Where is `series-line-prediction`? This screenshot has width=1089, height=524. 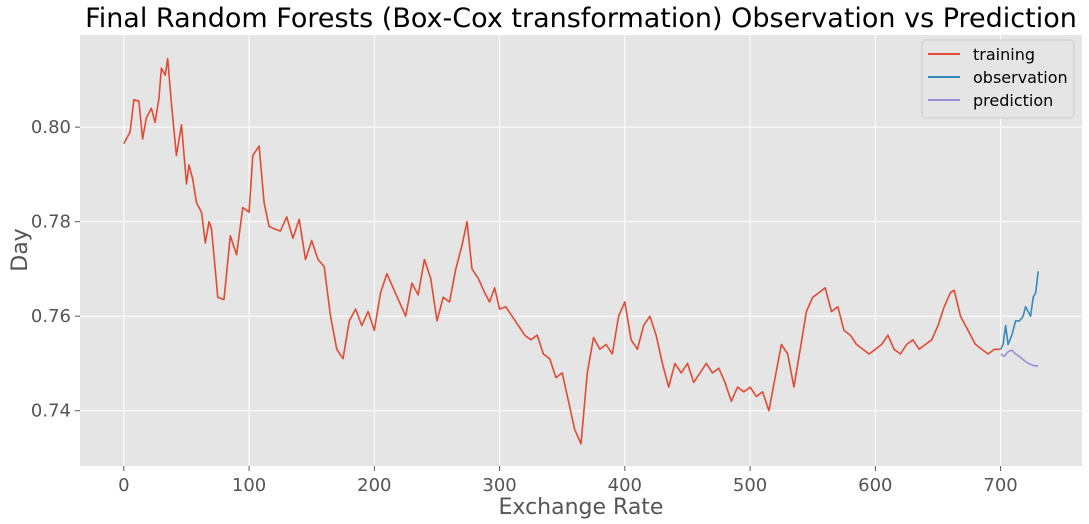 series-line-prediction is located at coordinates (1019, 358).